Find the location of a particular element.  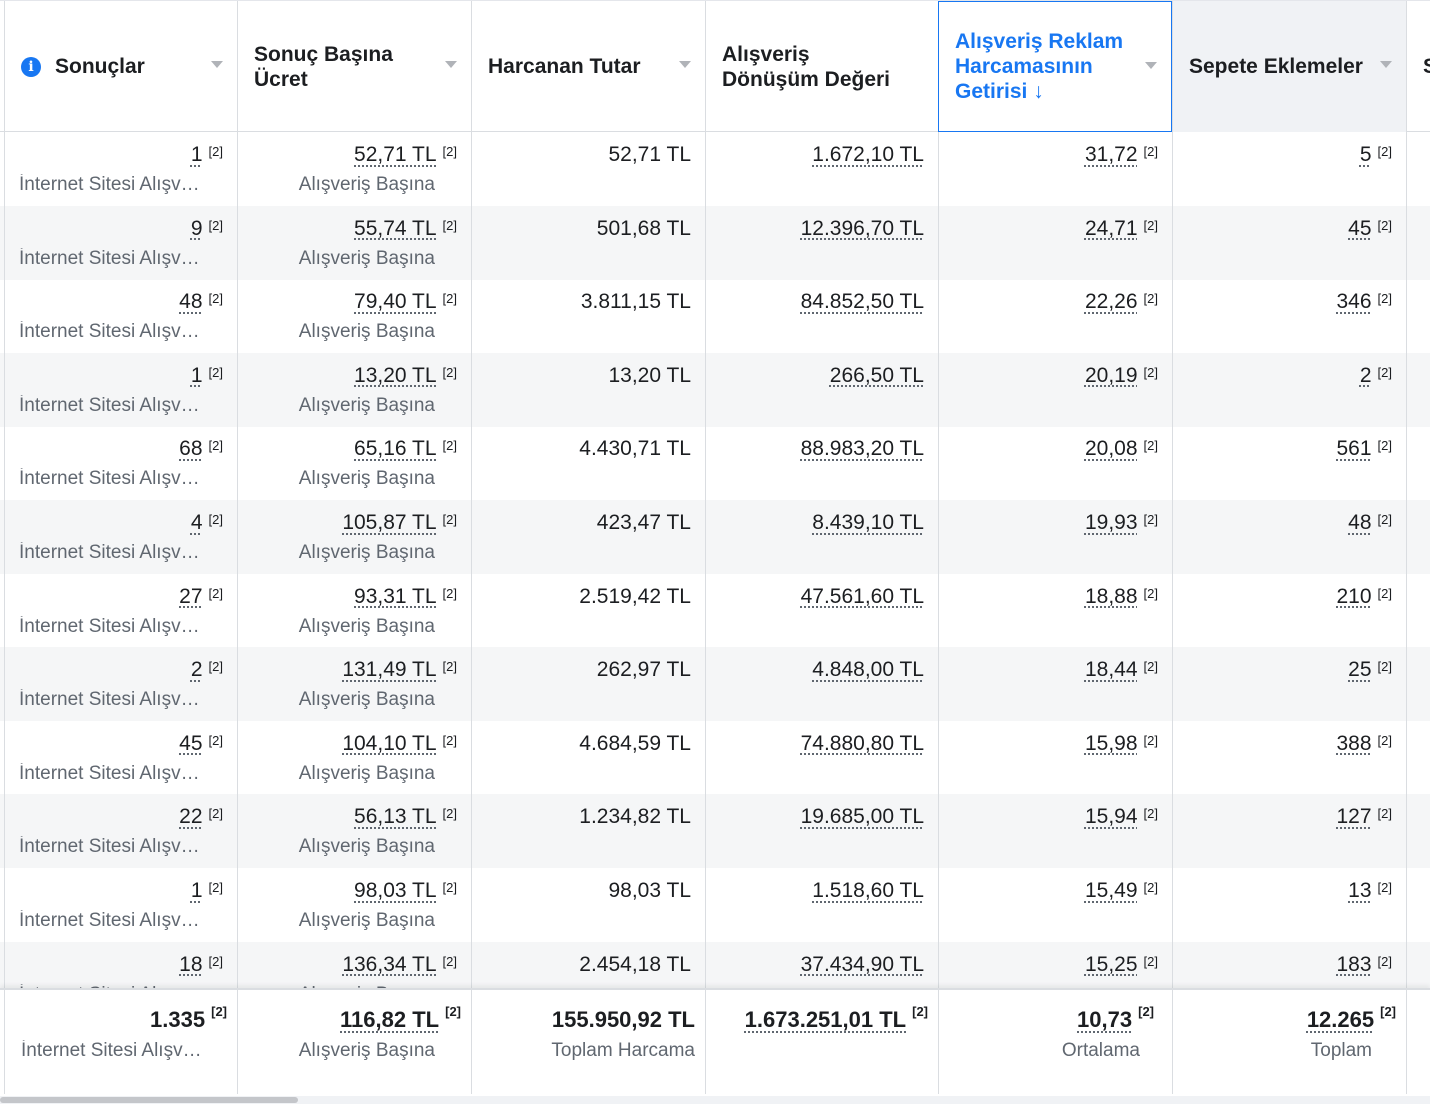

adds-to-cart-value: 48 [2] is located at coordinates (1370, 522).